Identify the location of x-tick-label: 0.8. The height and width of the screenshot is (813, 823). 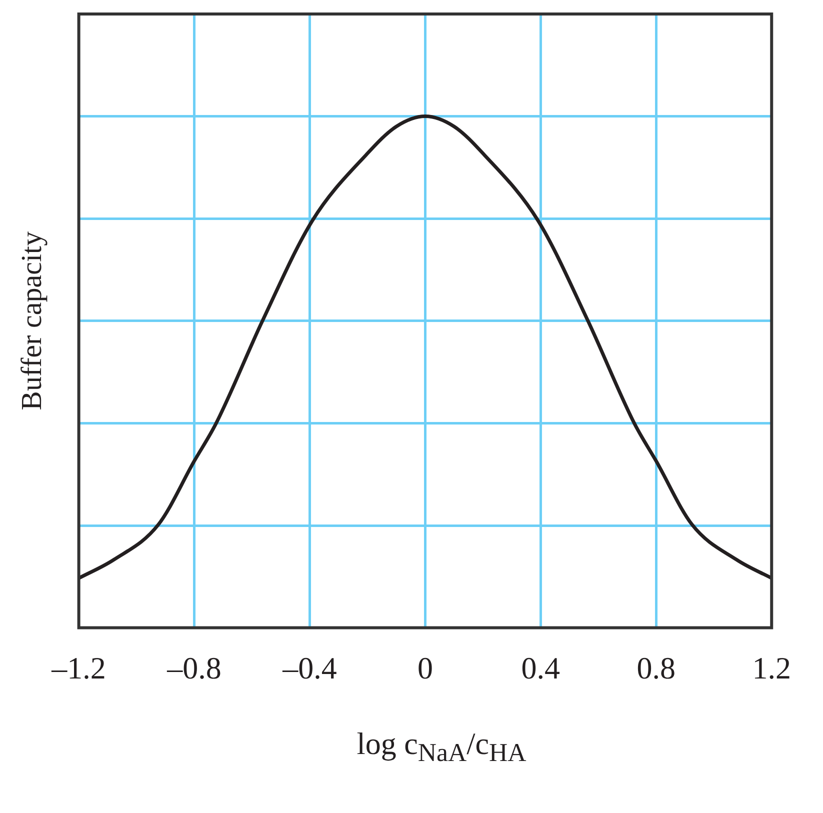
(656, 668).